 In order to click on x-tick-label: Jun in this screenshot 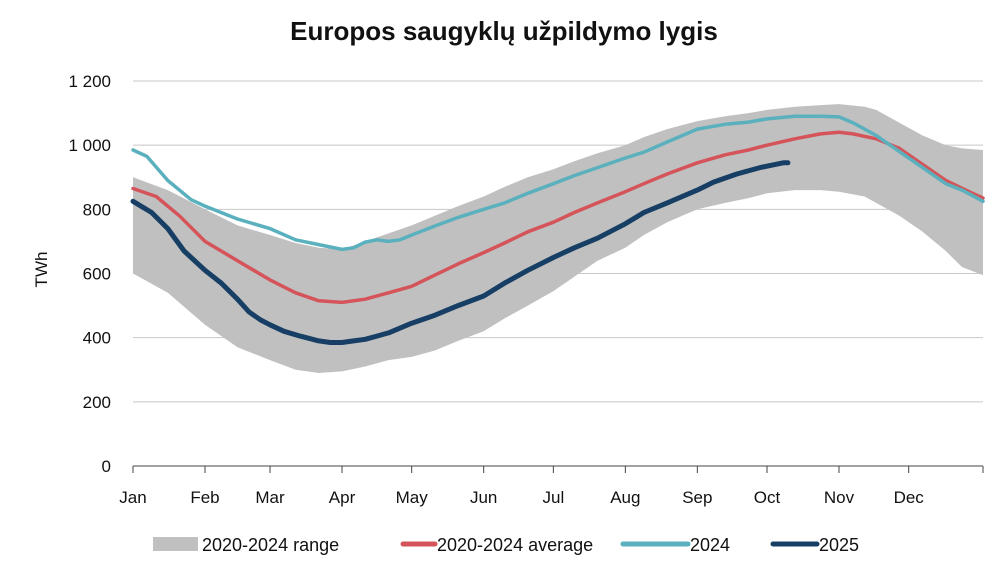, I will do `click(483, 497)`.